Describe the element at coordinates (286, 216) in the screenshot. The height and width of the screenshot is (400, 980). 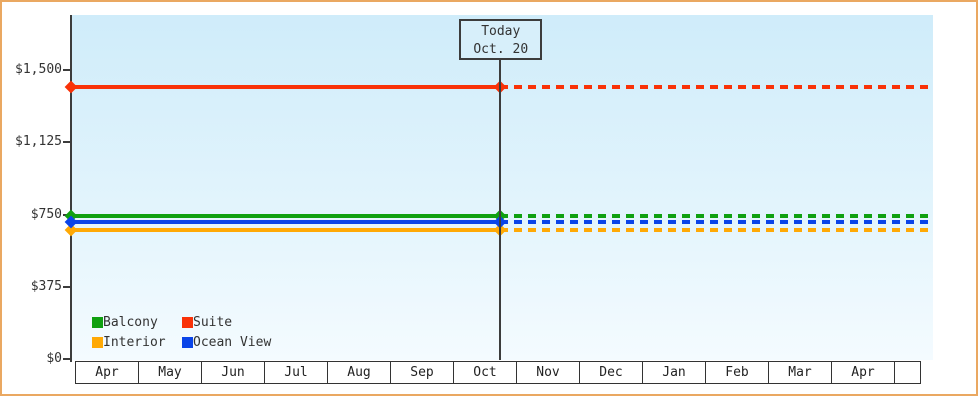
I see `price-line-solid-balcony` at that location.